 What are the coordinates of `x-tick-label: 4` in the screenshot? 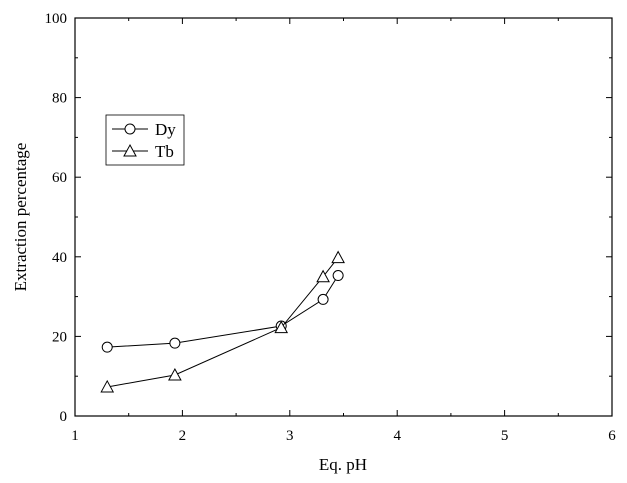 It's located at (397, 436).